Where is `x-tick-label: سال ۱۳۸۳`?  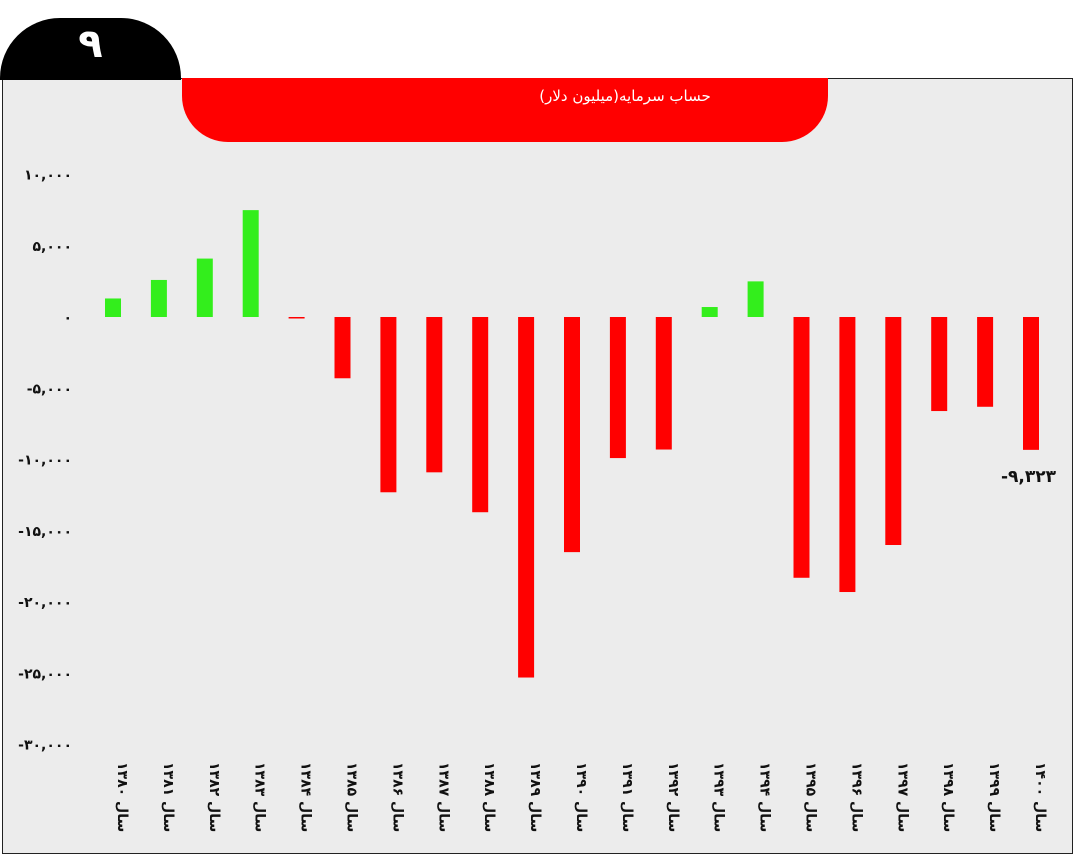 x-tick-label: سال ۱۳۸۳ is located at coordinates (260, 797).